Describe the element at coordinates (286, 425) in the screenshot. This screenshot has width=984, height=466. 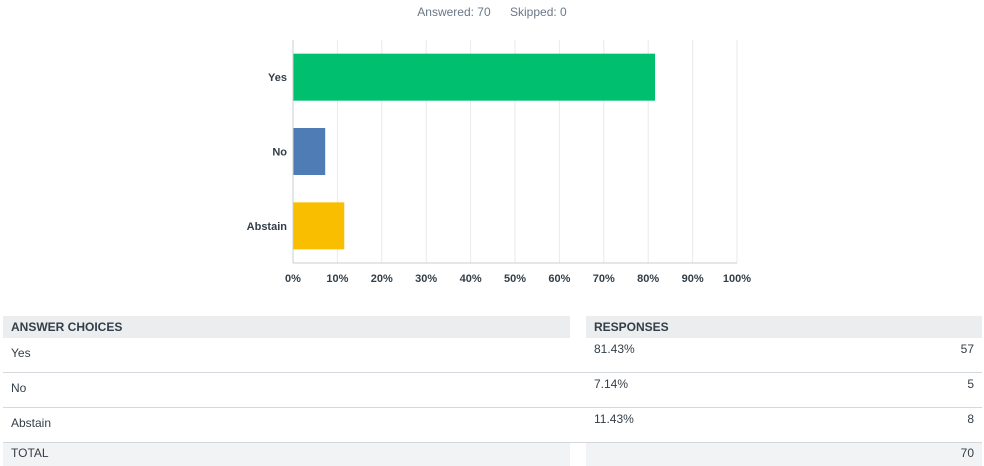
I see `choice-label: Abstain` at that location.